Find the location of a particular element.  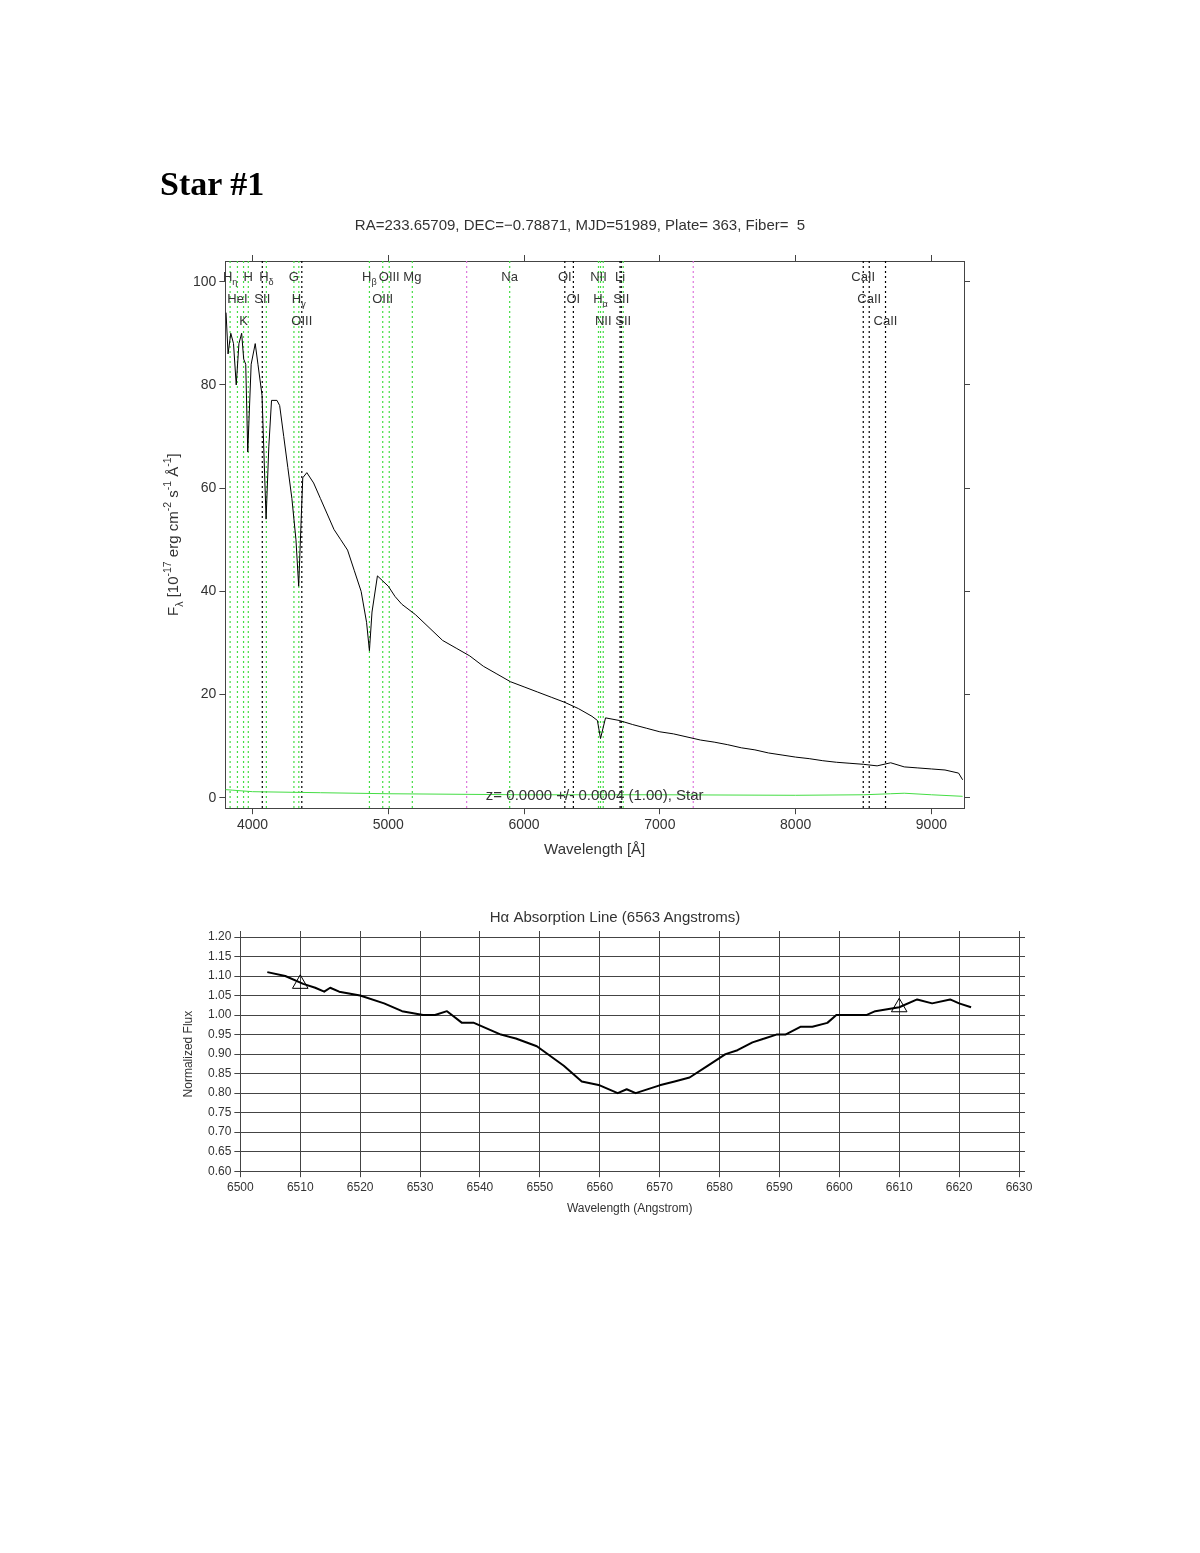

y-tick-label: 0.60 is located at coordinates (220, 1170).